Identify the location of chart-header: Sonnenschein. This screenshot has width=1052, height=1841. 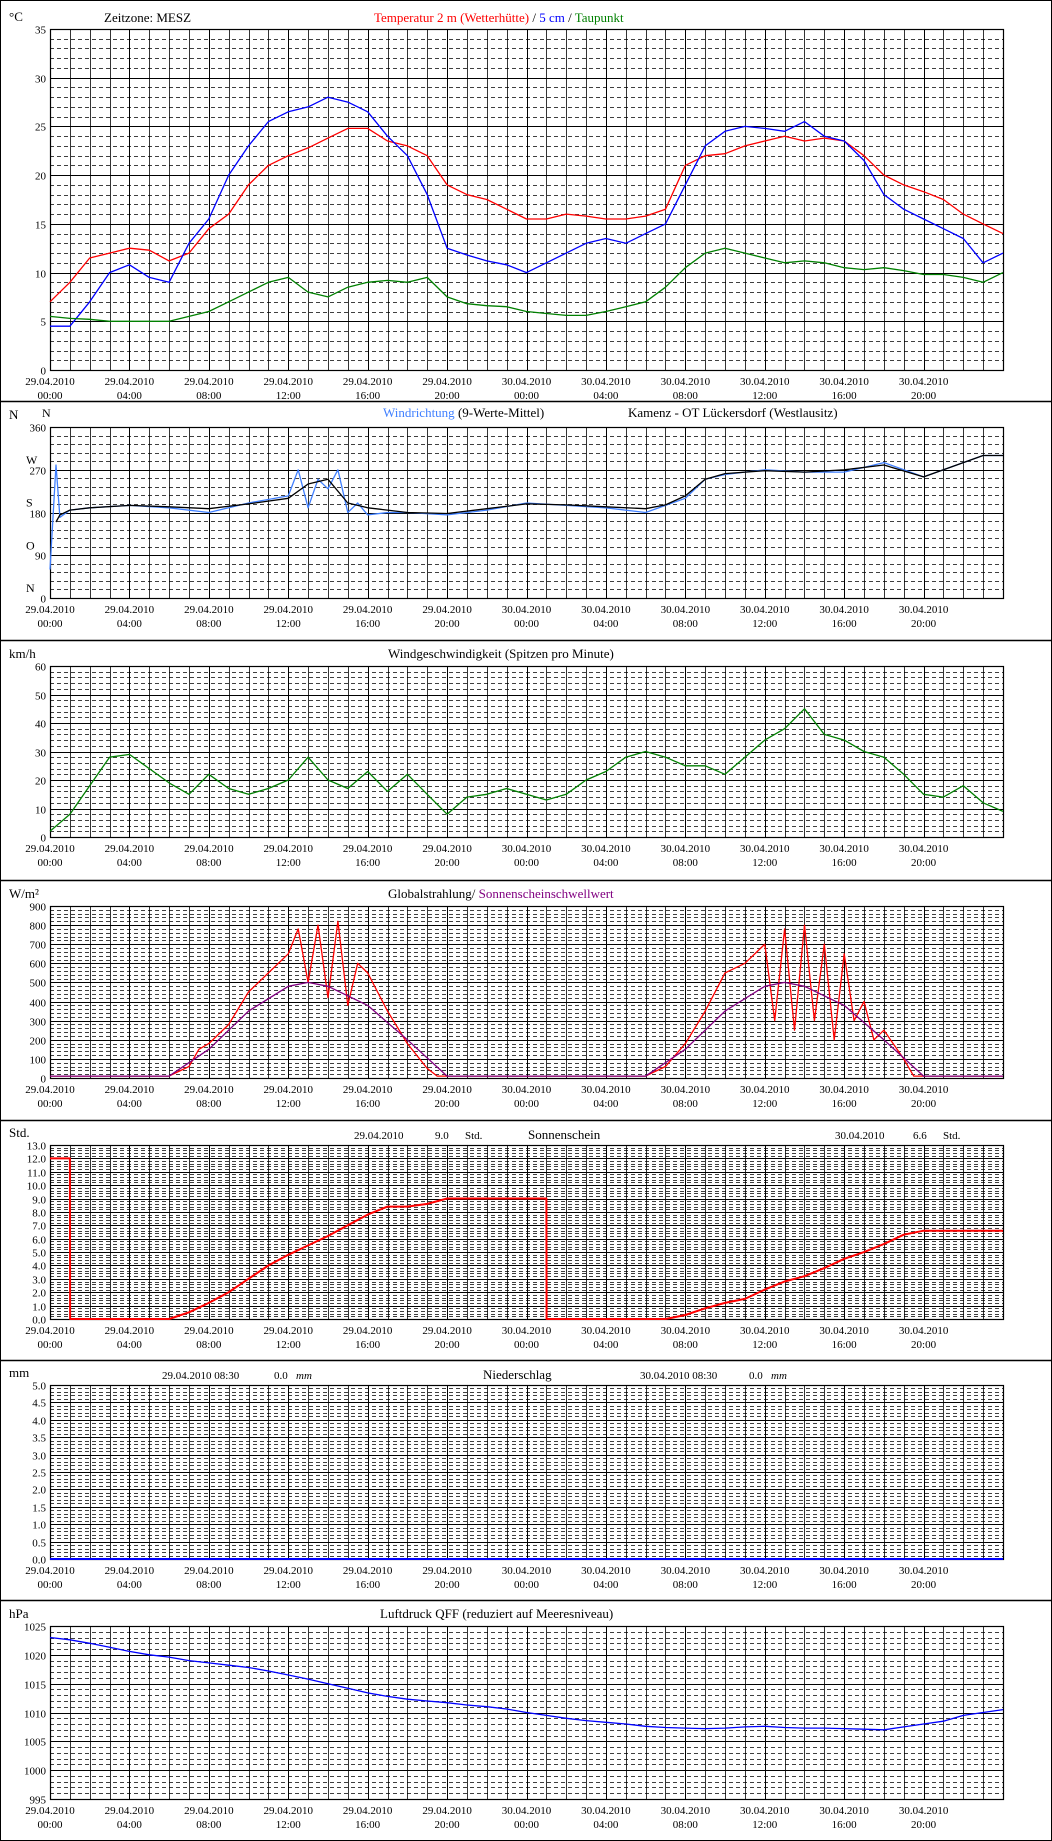
(564, 1134).